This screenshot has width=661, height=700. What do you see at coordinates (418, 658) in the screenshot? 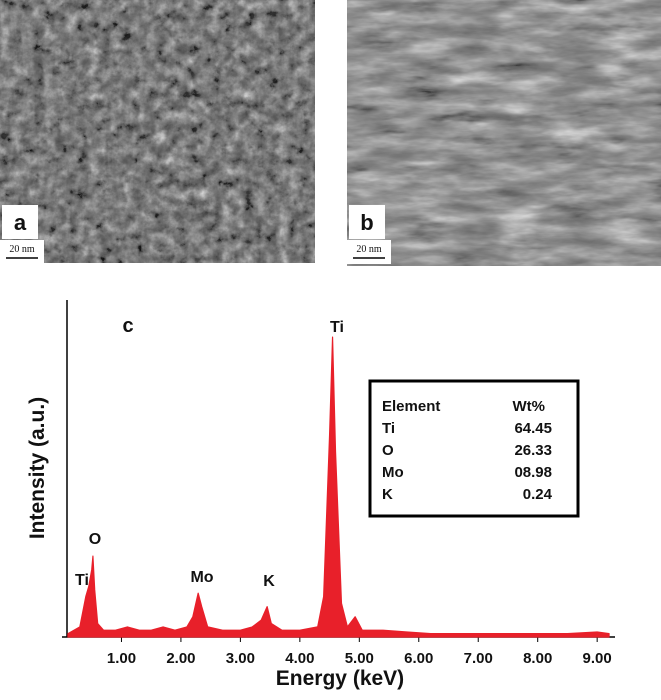
I see `x-tick-label: 6.00` at bounding box center [418, 658].